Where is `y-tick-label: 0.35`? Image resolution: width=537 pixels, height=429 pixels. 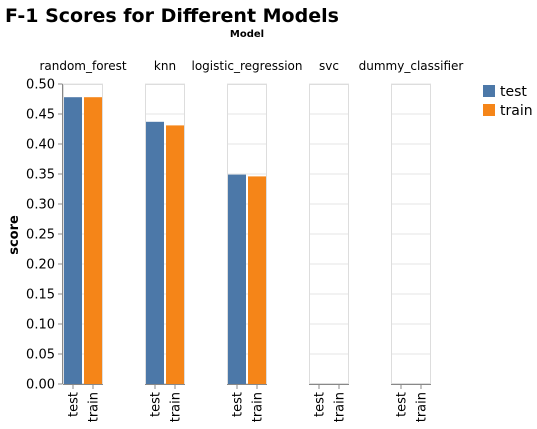 y-tick-label: 0.35 is located at coordinates (40, 175).